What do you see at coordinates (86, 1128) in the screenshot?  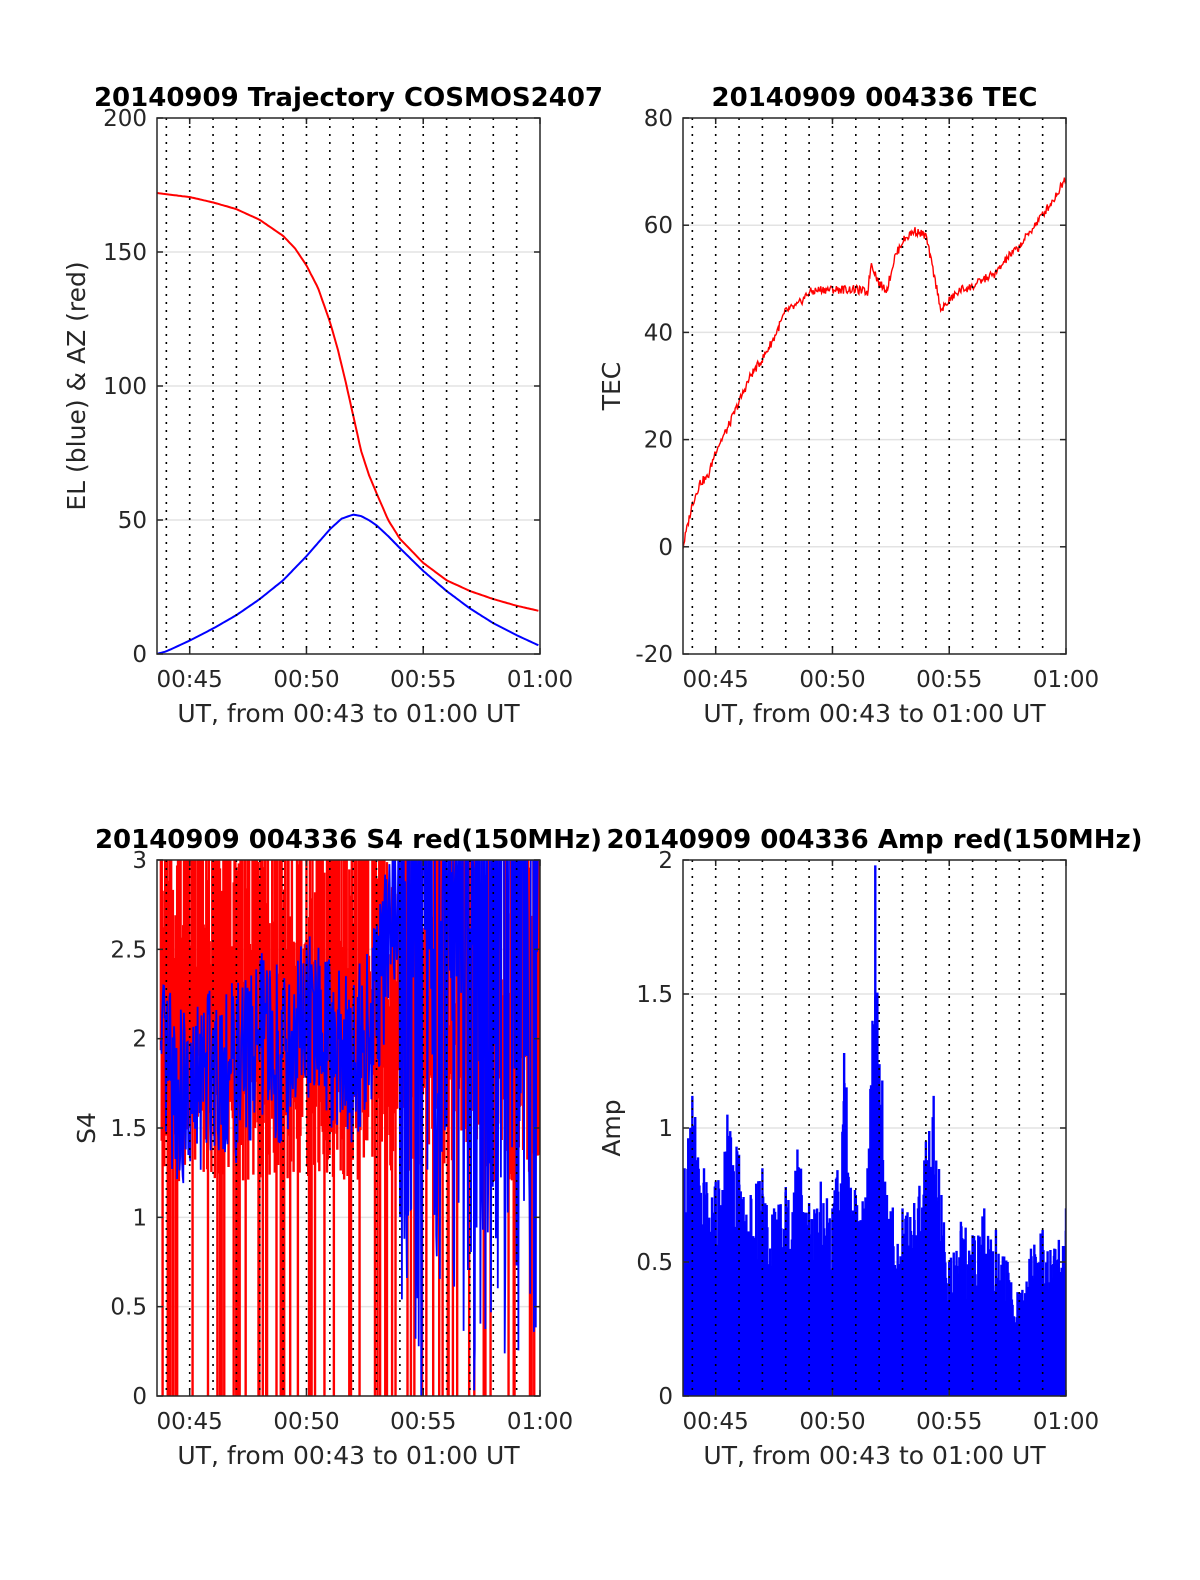 I see `s4-ylabel: S4` at bounding box center [86, 1128].